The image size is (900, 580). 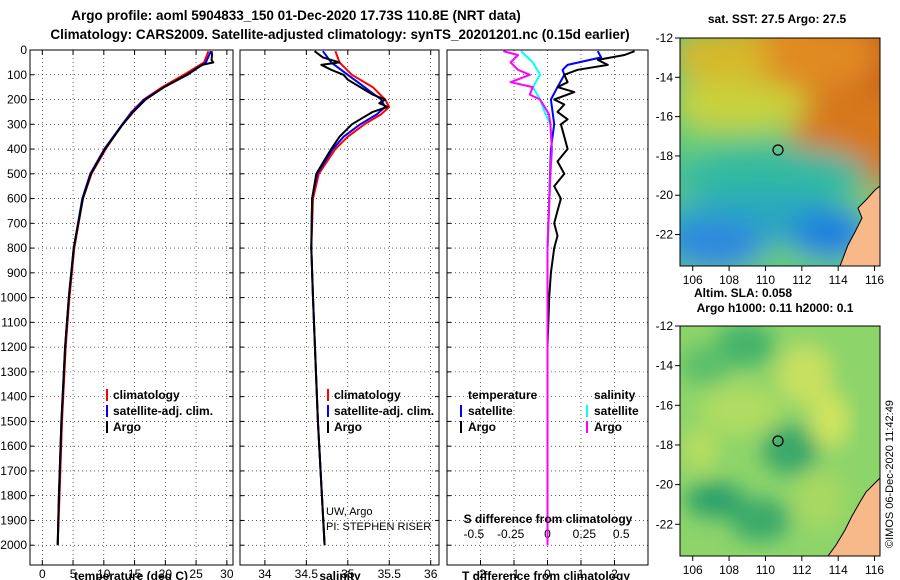 I want to click on x-tick-label: 34.5, so click(x=307, y=573).